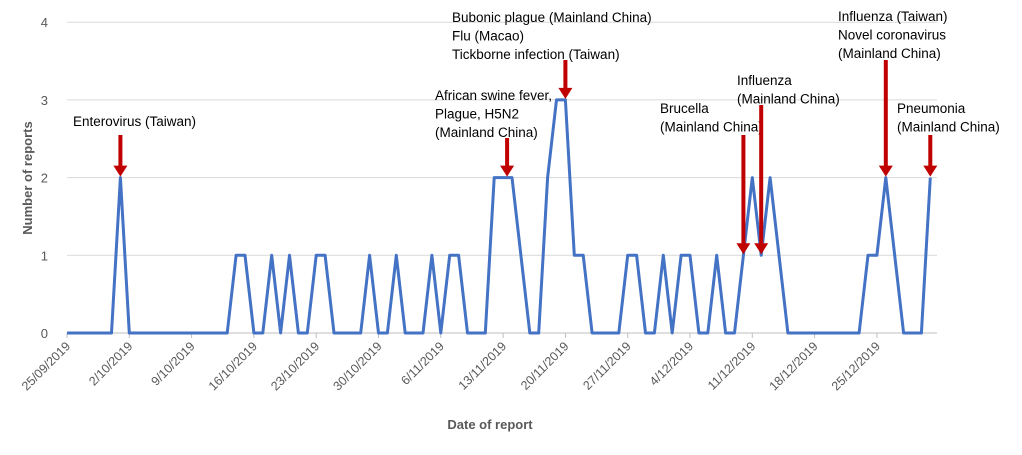 Image resolution: width=1022 pixels, height=455 pixels. Describe the element at coordinates (488, 36) in the screenshot. I see `annotation-text: Flu (Macao)` at that location.